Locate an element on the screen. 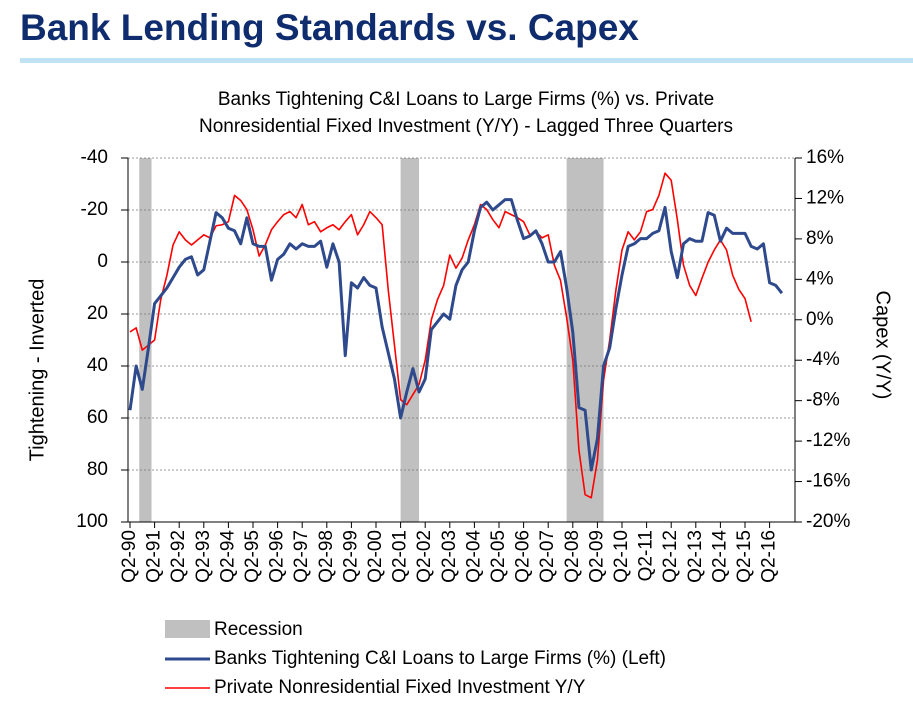 The width and height of the screenshot is (913, 716). x-tick-label: Q2-12 is located at coordinates (670, 556).